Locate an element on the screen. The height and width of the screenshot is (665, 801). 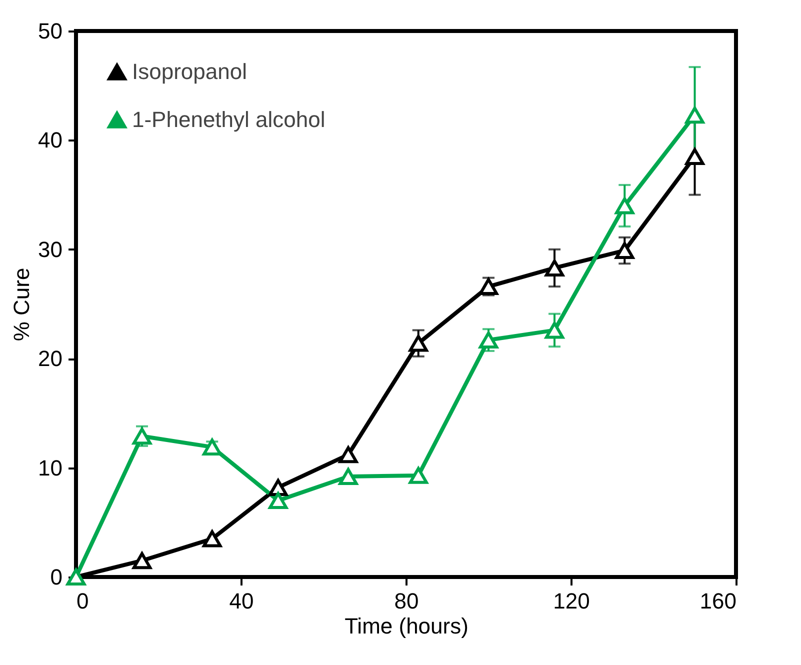
legend-label: 1-Phenethyl alcohol is located at coordinates (229, 119).